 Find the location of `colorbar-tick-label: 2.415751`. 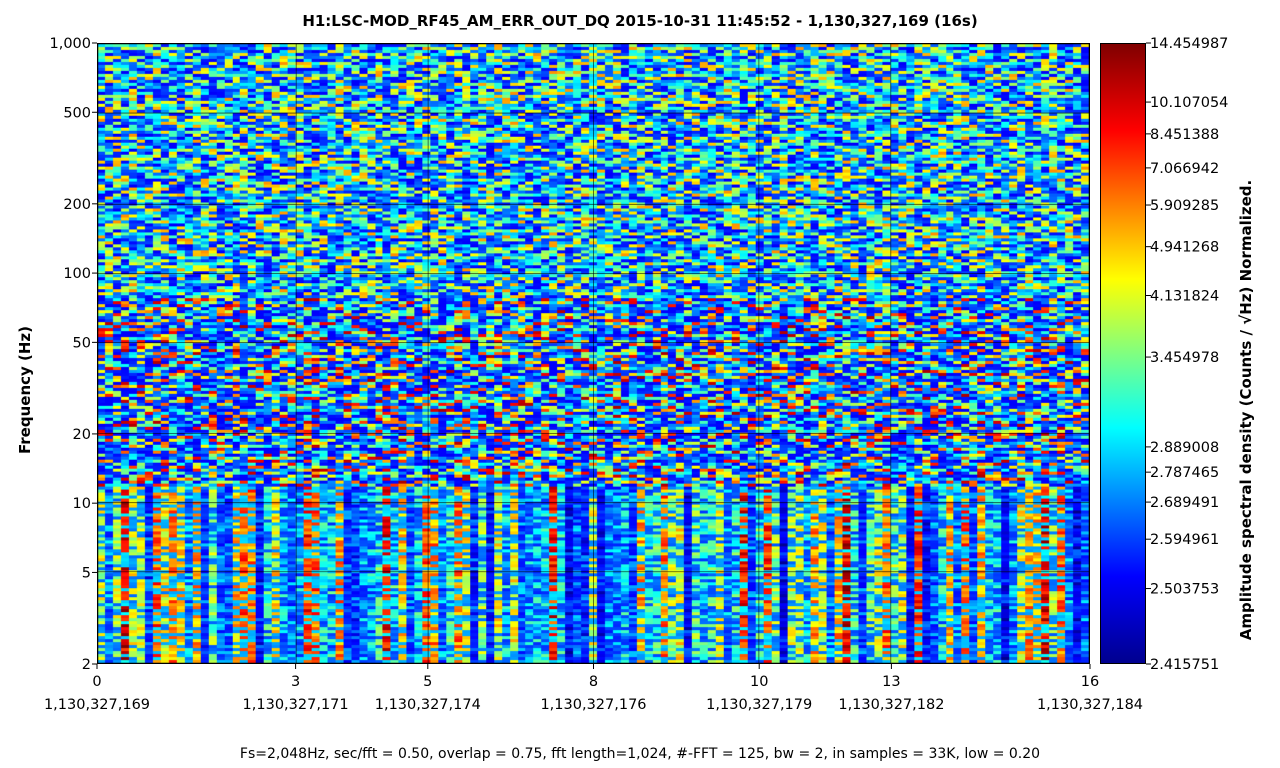

colorbar-tick-label: 2.415751 is located at coordinates (1184, 665).